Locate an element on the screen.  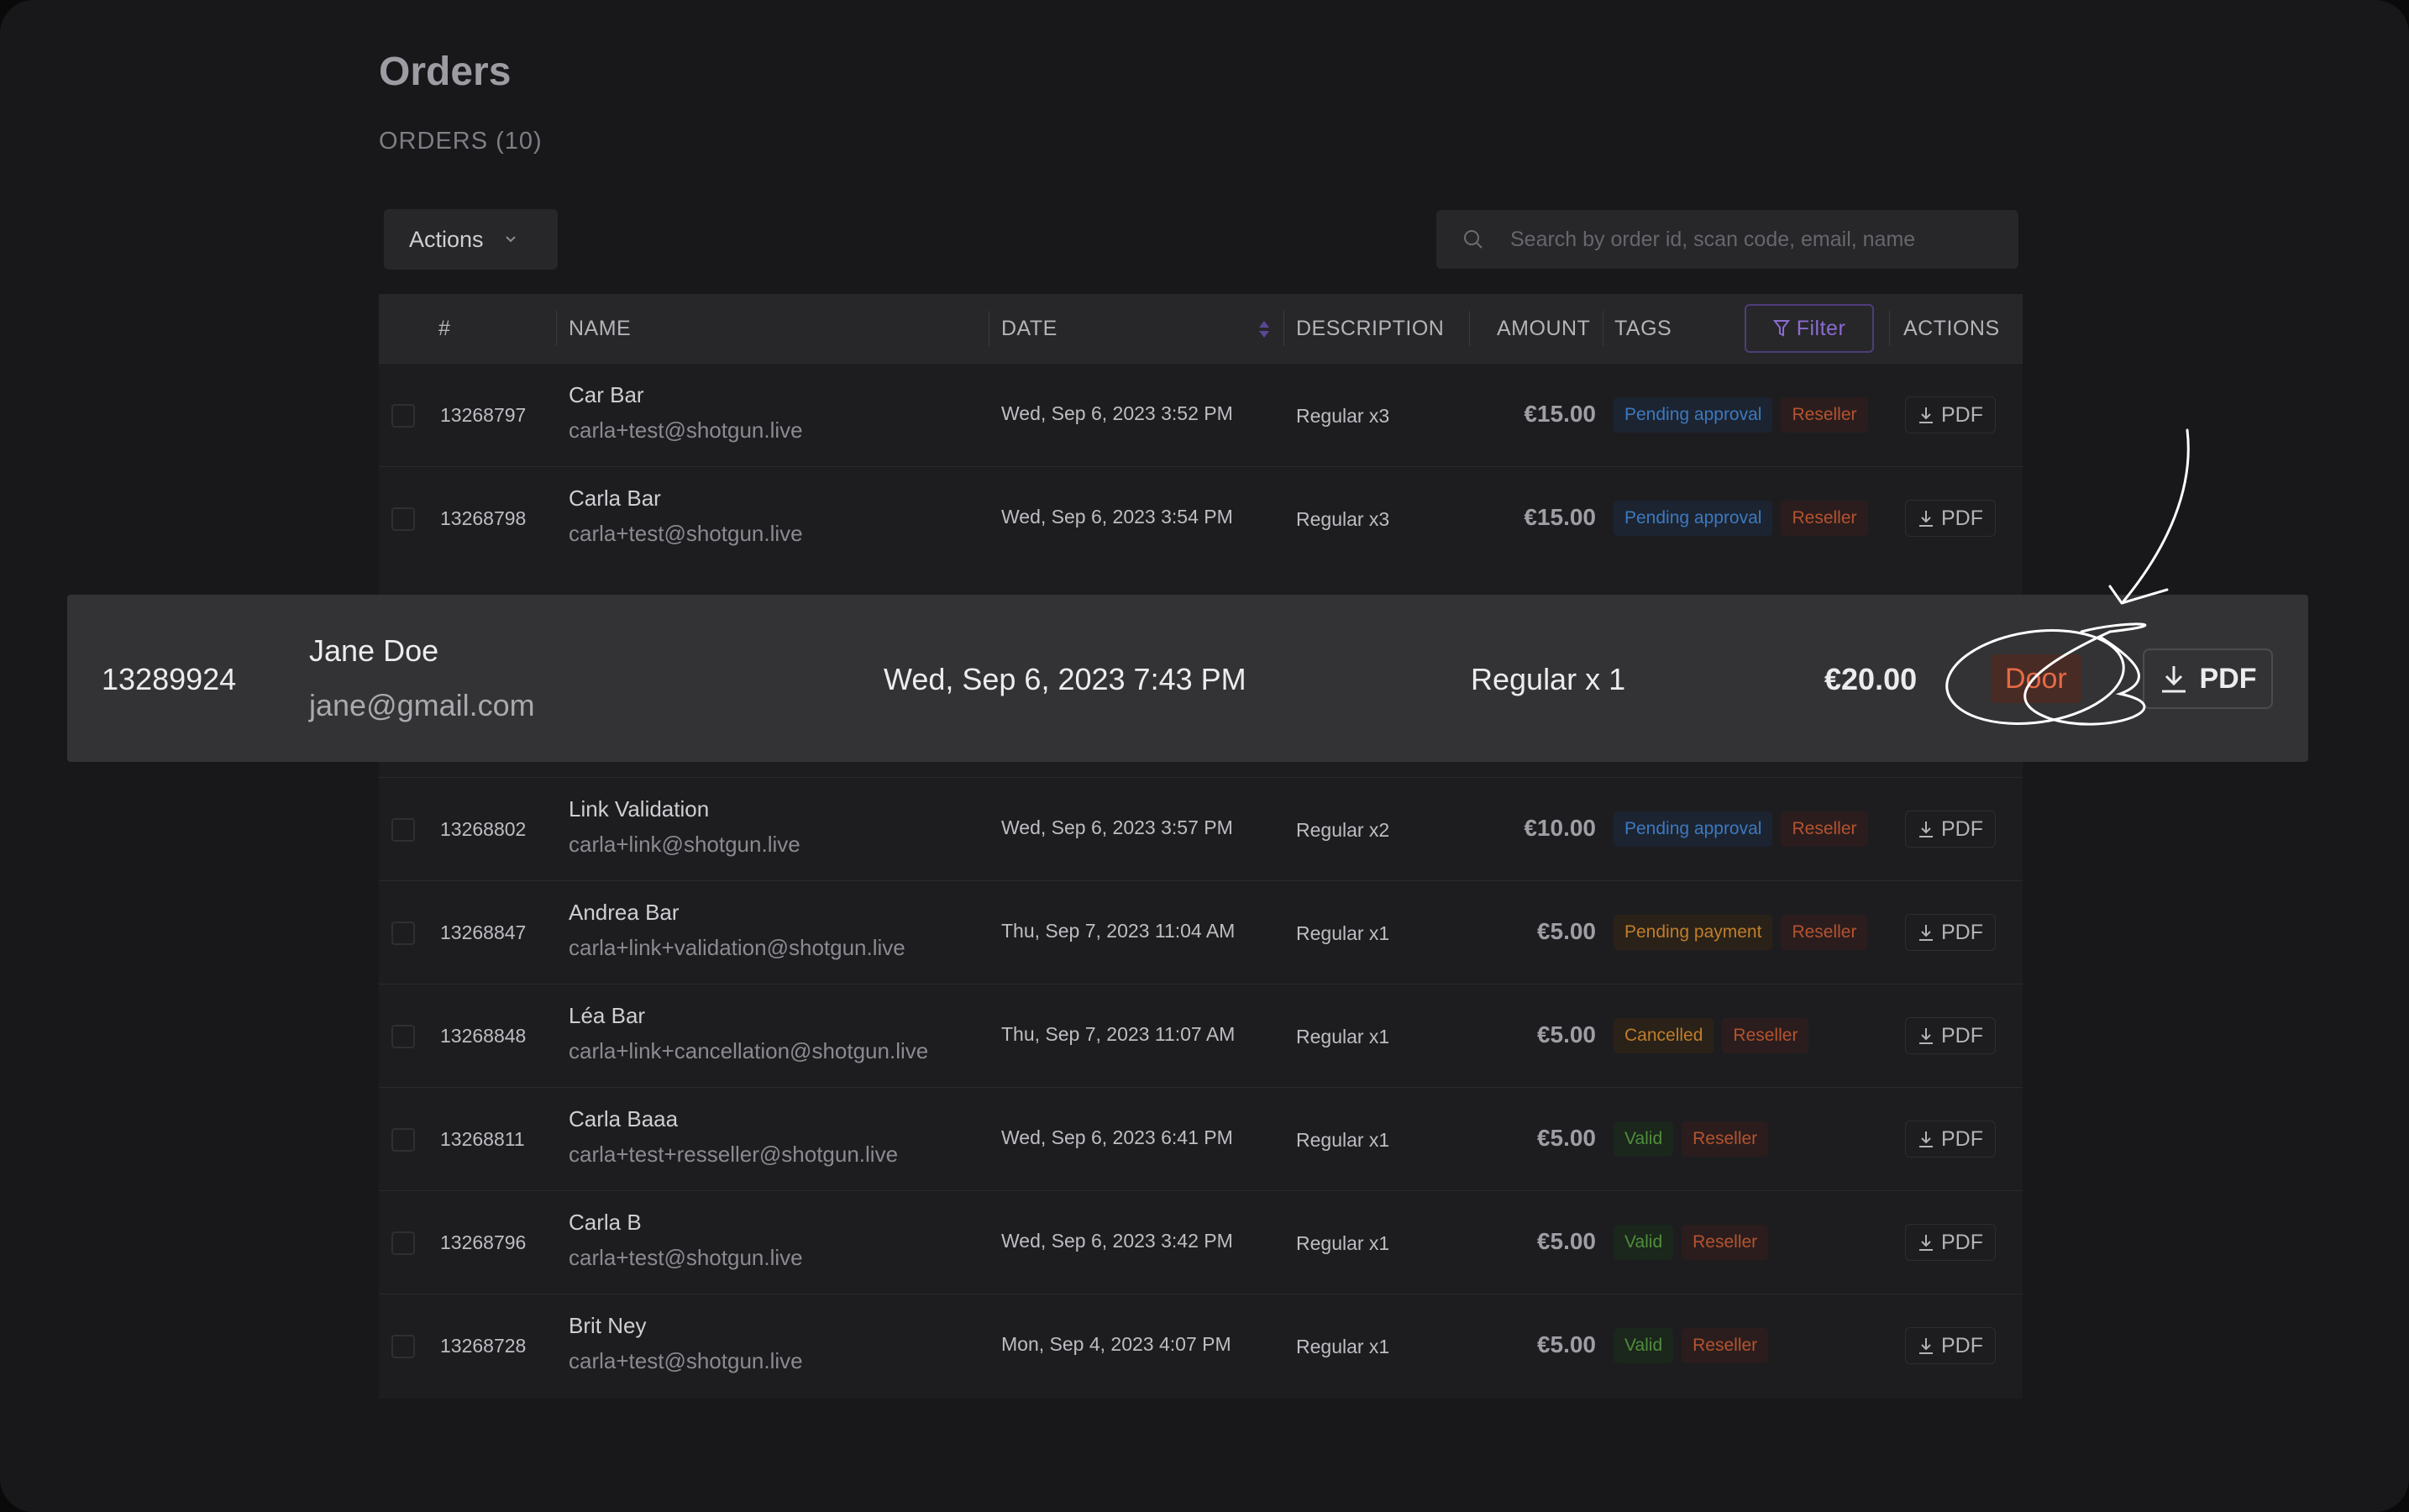
tag-list: Valid Reseller is located at coordinates (1692, 1139).